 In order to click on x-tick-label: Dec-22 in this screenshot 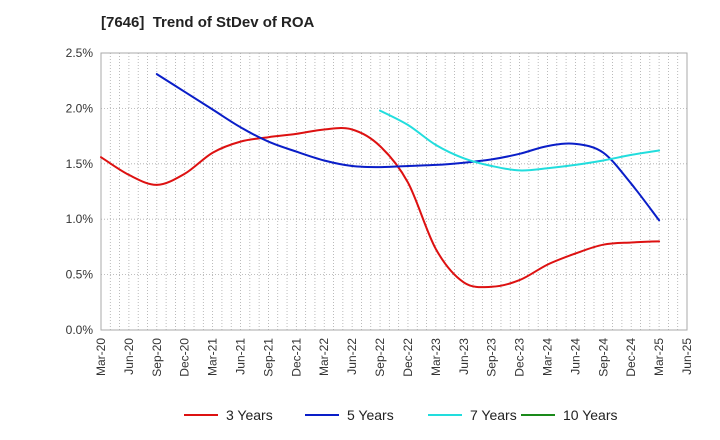, I will do `click(408, 357)`.